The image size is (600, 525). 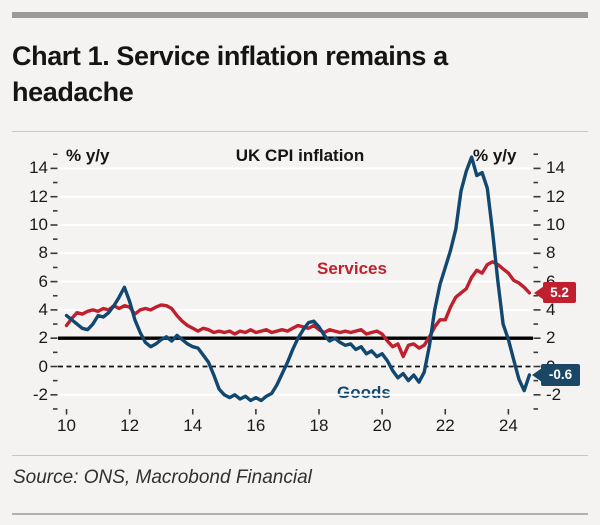 What do you see at coordinates (319, 425) in the screenshot?
I see `x-axis-label: 18` at bounding box center [319, 425].